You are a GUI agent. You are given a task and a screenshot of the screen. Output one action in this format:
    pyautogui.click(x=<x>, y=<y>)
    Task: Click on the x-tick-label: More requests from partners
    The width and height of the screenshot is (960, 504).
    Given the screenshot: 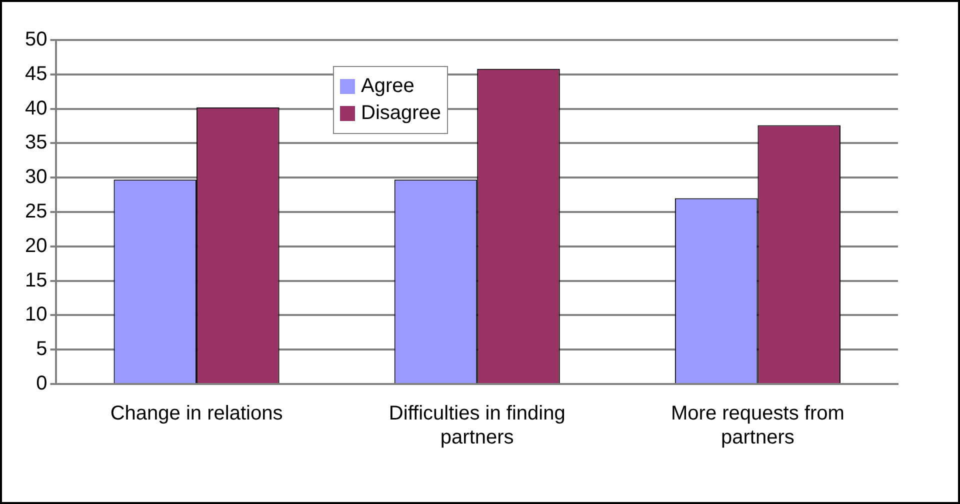 What is the action you would take?
    pyautogui.click(x=757, y=425)
    